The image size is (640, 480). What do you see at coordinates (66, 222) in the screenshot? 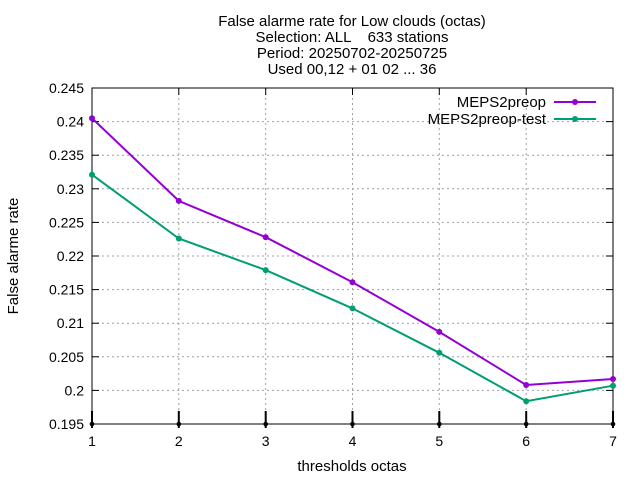
I see `y-tick-label: 0.225` at bounding box center [66, 222].